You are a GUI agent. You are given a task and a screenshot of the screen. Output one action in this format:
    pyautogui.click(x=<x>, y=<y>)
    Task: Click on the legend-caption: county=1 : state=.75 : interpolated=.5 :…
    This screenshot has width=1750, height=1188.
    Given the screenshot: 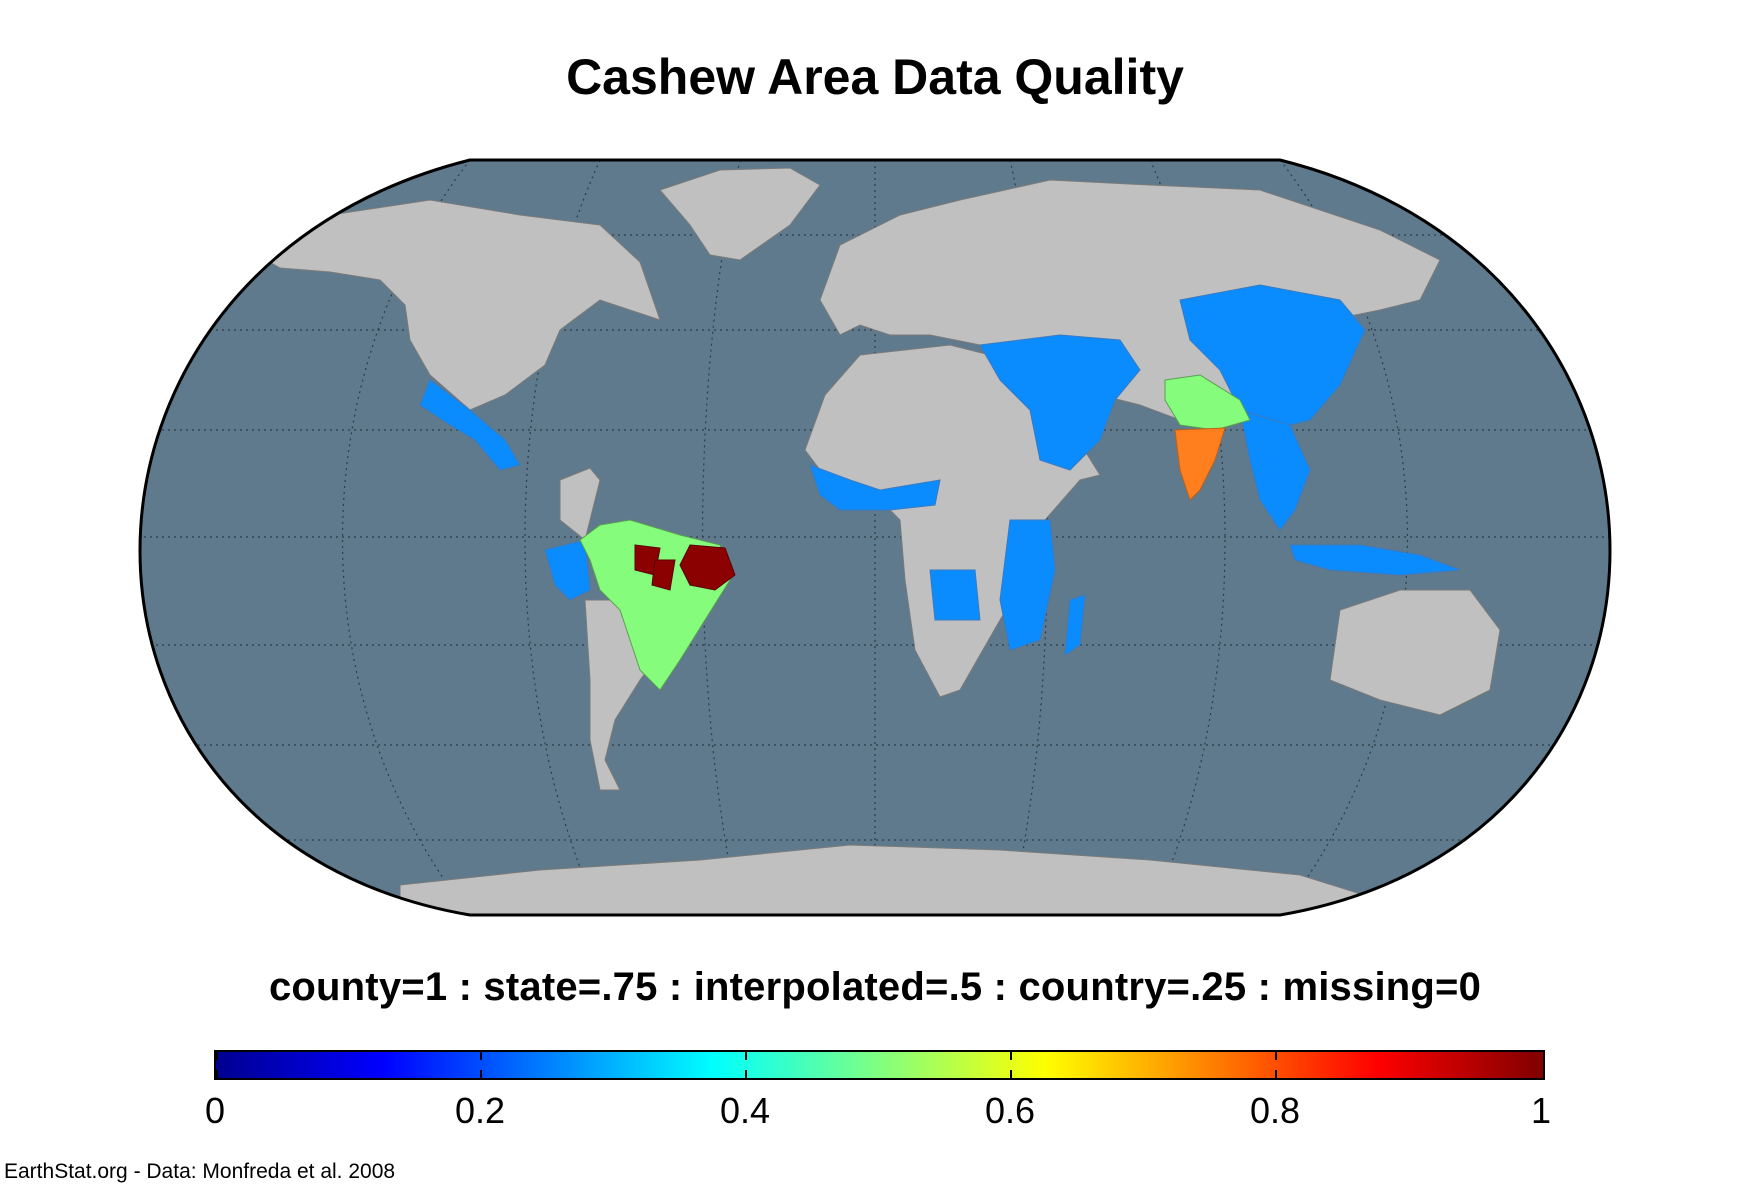 What is the action you would take?
    pyautogui.click(x=875, y=987)
    